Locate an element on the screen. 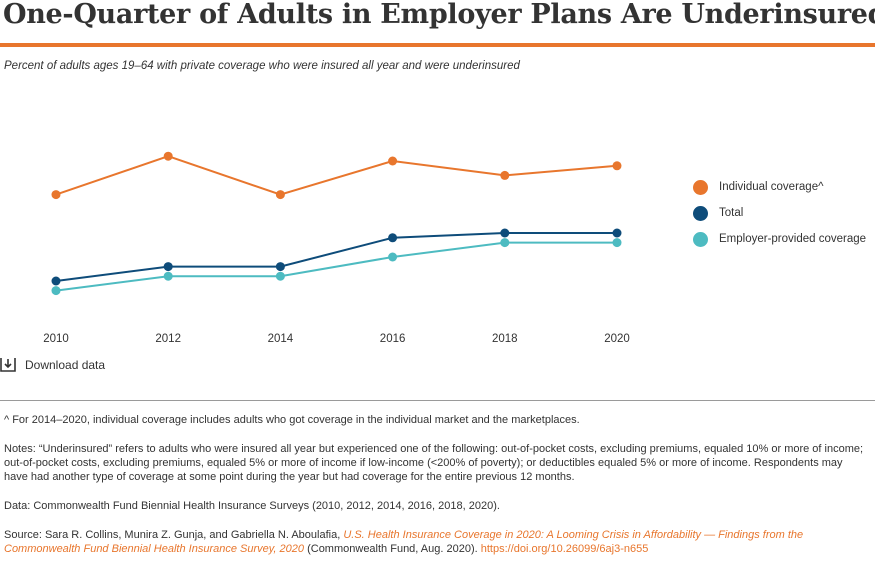 The height and width of the screenshot is (563, 875). legend-dot-employer is located at coordinates (700, 239).